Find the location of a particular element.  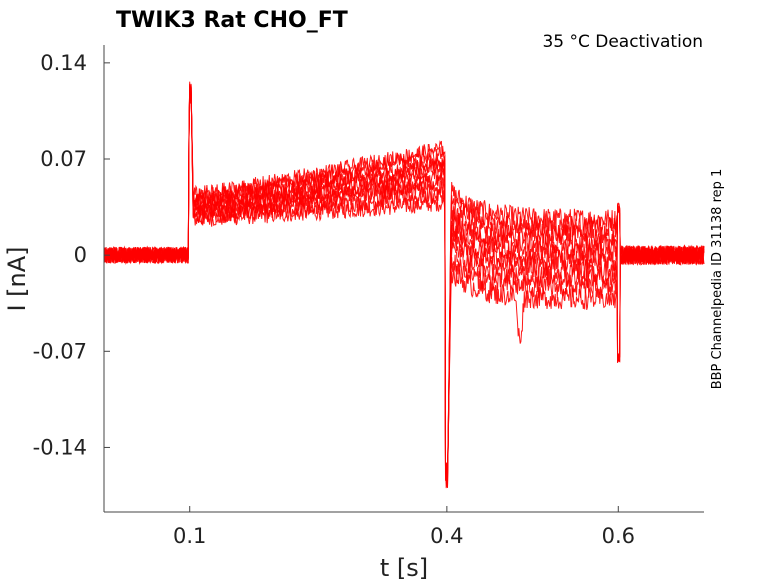

y-tick-label: 0.14 is located at coordinates (63, 63).